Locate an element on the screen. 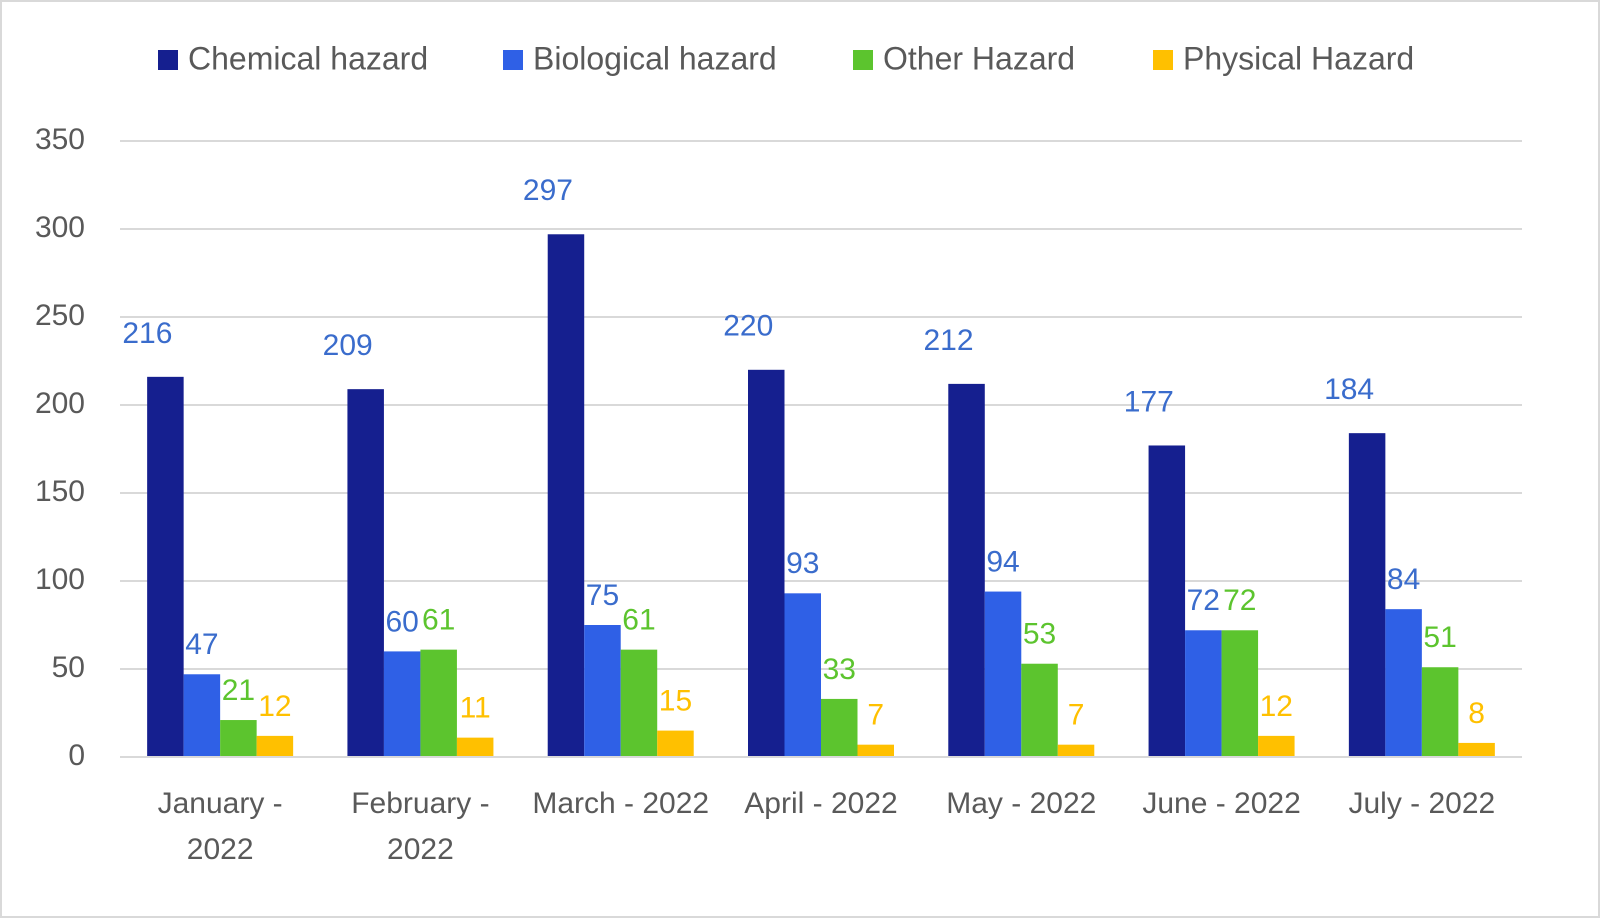 The height and width of the screenshot is (918, 1600). data-label: 94 is located at coordinates (1002, 561).